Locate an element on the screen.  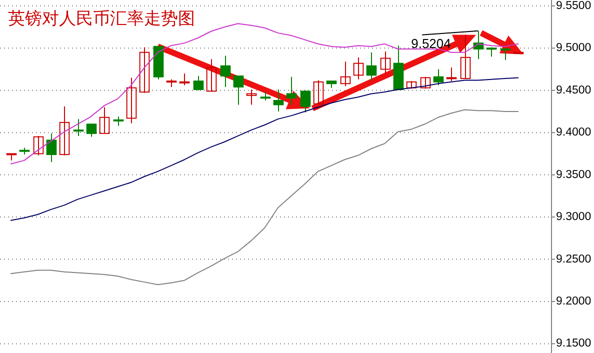
y-tick-label: 9.3500 is located at coordinates (574, 174).